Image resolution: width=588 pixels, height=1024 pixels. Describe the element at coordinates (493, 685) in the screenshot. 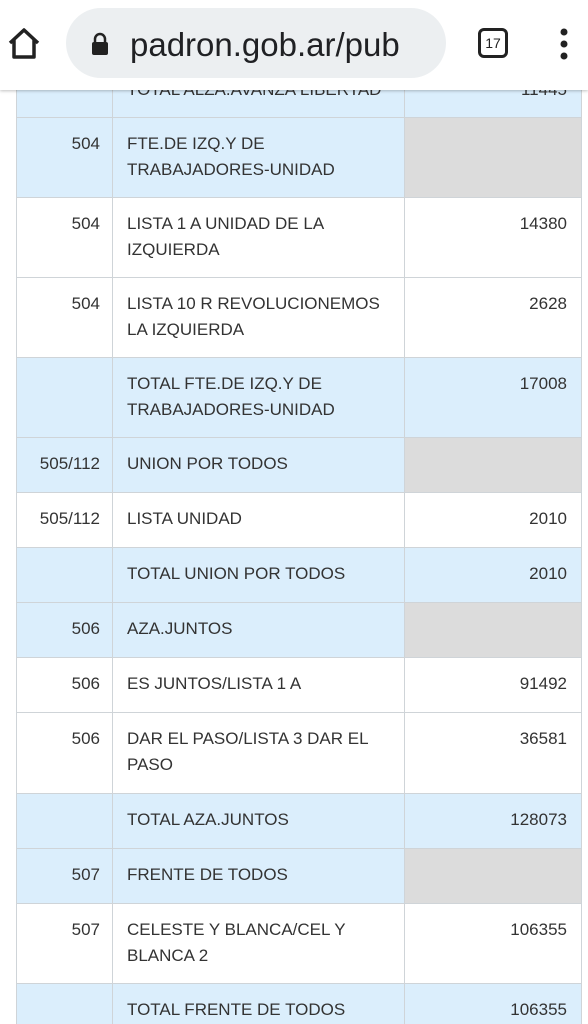

I see `votes: 91492` at that location.